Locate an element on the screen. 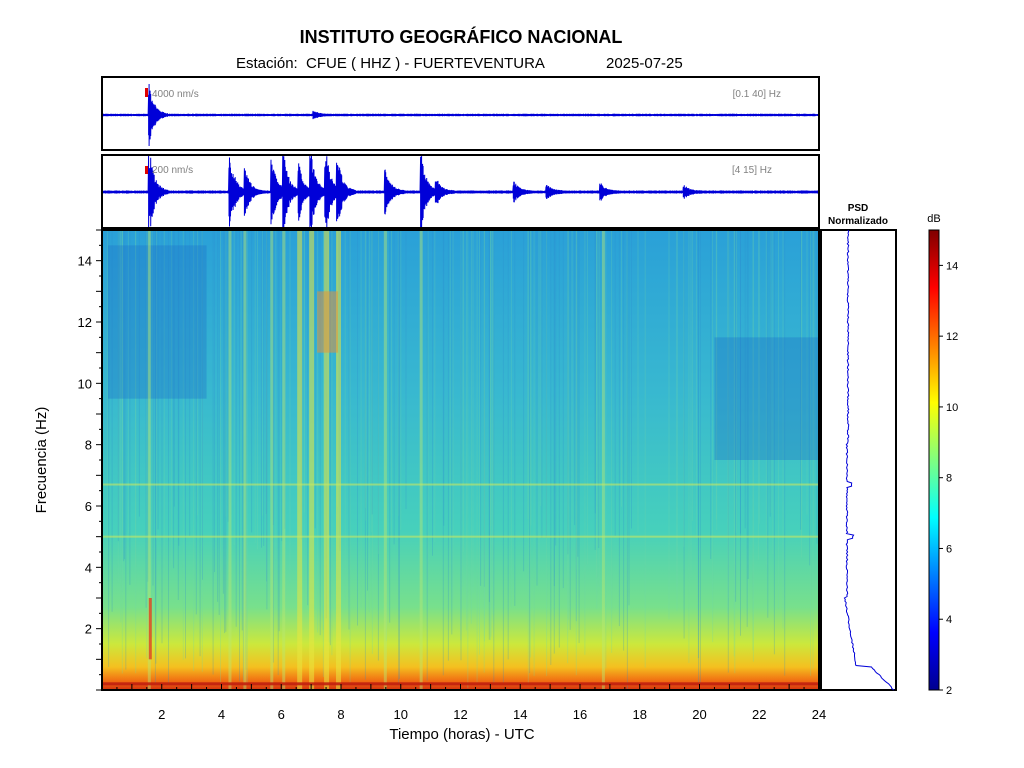 This screenshot has width=1024, height=768. spectrogram-energy-peak is located at coordinates (328, 322).